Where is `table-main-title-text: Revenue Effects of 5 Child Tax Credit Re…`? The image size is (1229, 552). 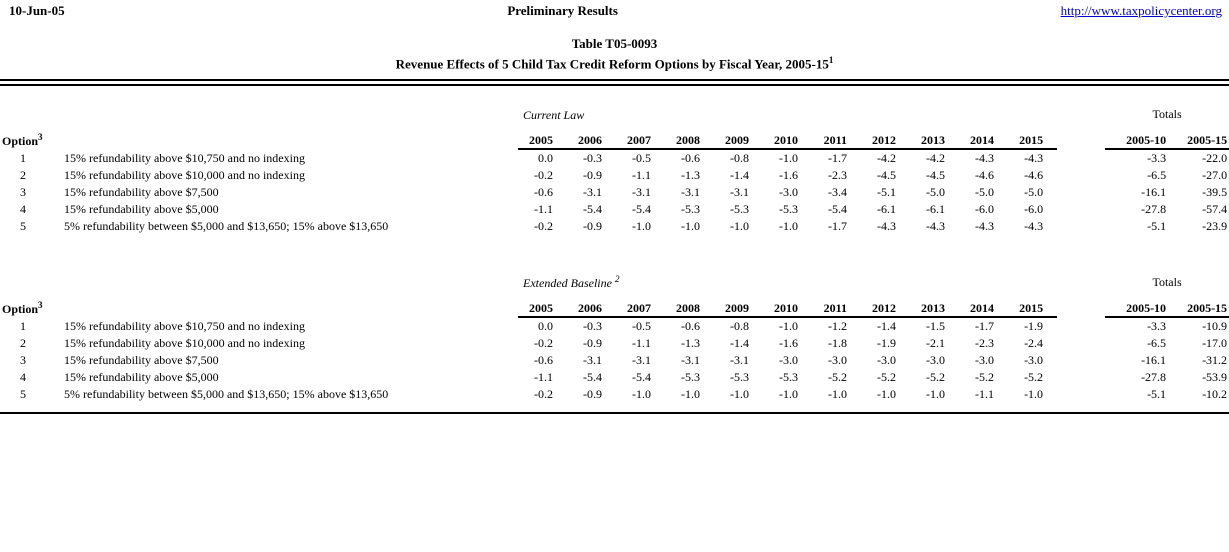 table-main-title-text: Revenue Effects of 5 Child Tax Credit Re… is located at coordinates (612, 64).